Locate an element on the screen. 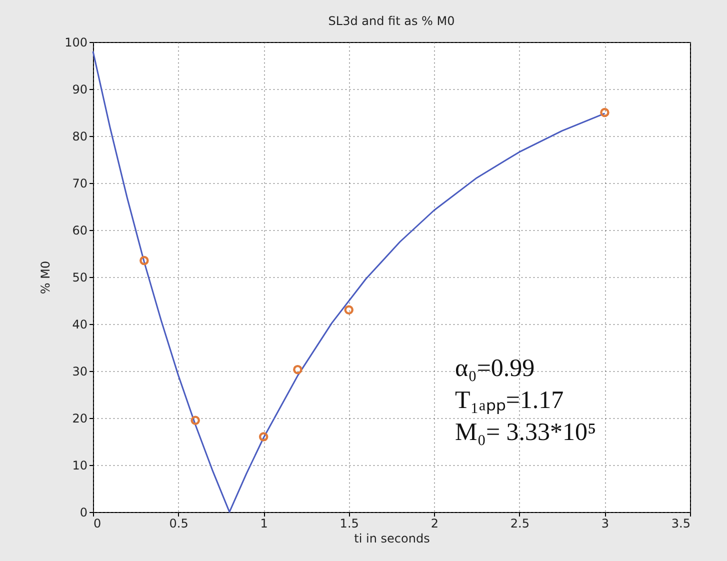 The width and height of the screenshot is (727, 561). annotation: T₁ₐₚₚ=1.17 is located at coordinates (509, 400).